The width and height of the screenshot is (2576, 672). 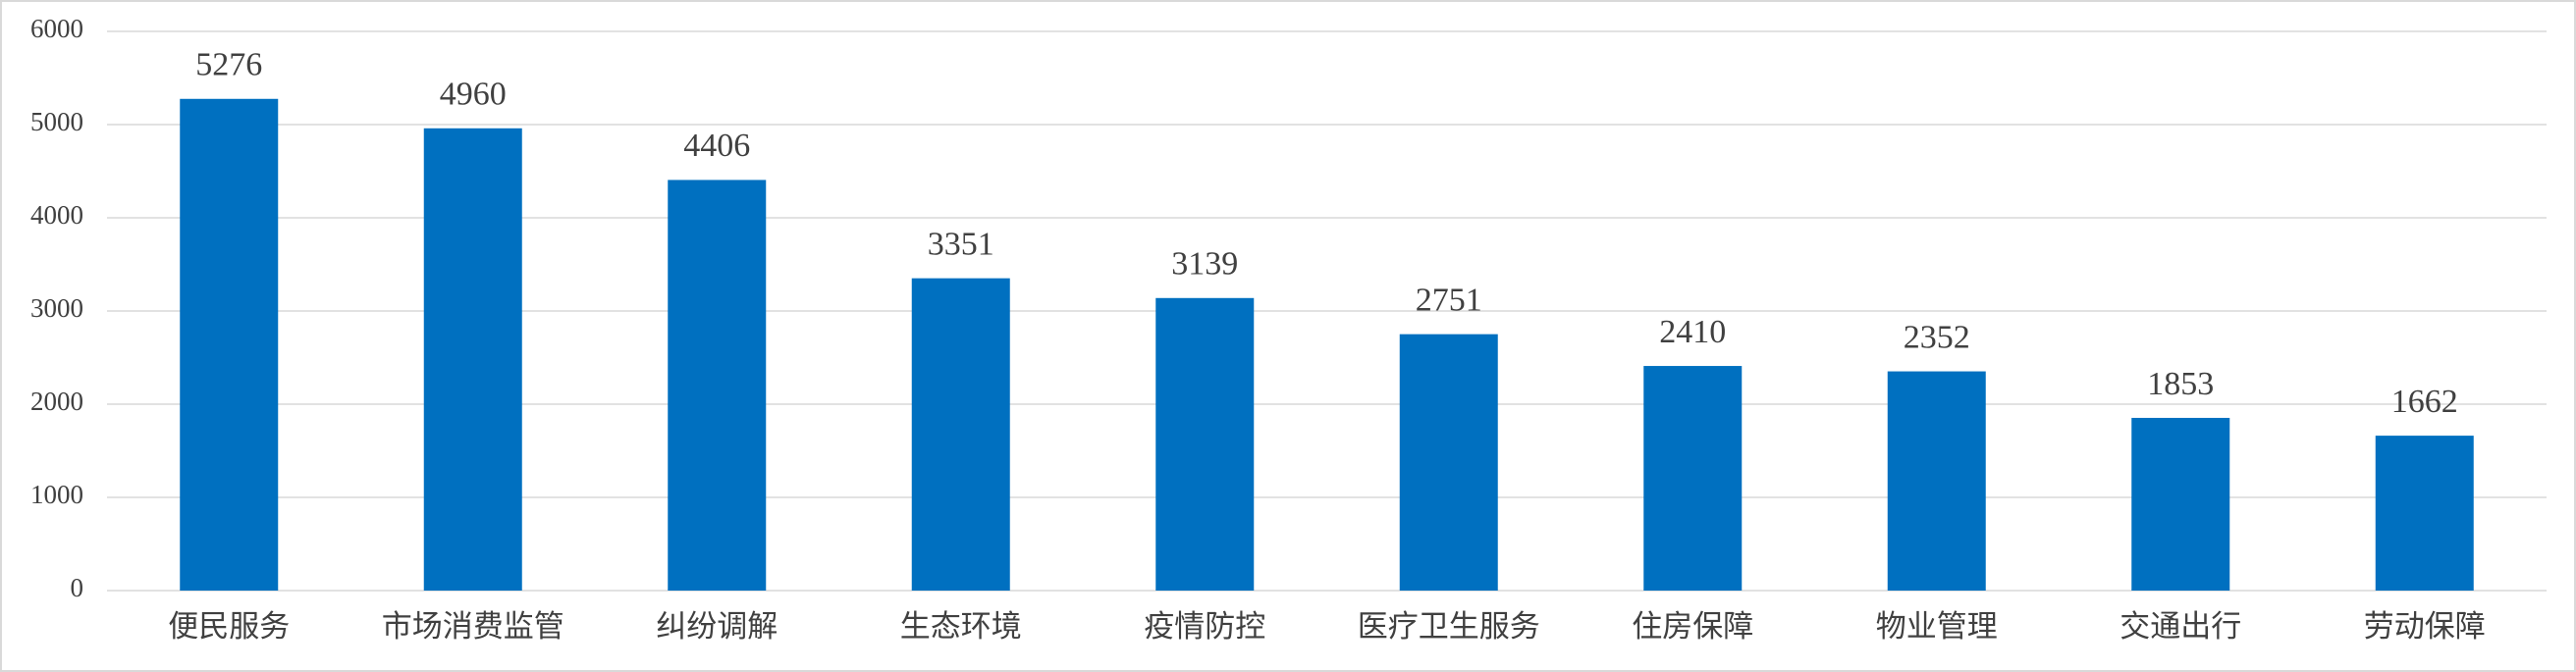 What do you see at coordinates (2424, 402) in the screenshot?
I see `data-label: 1662` at bounding box center [2424, 402].